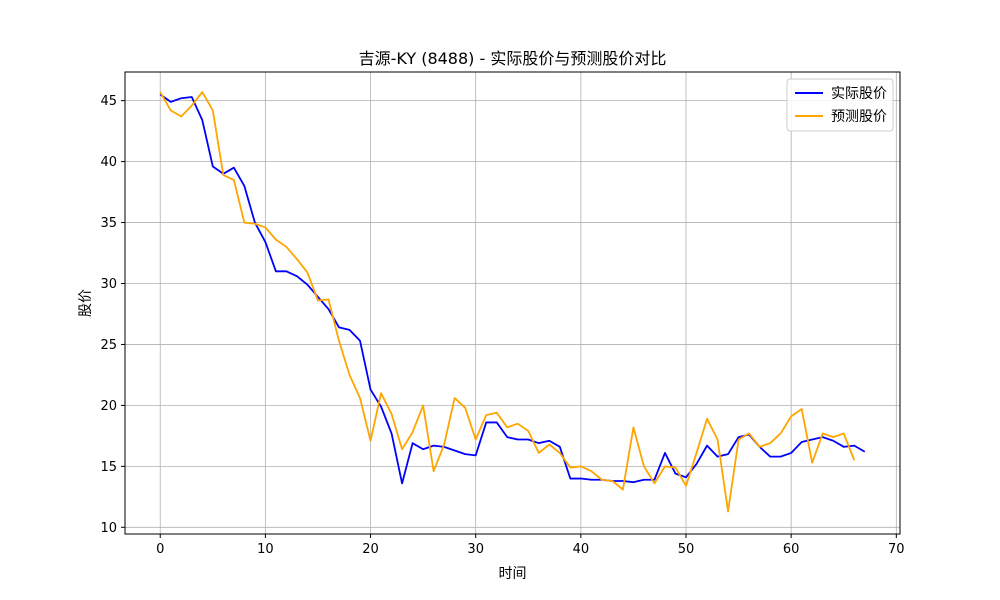  What do you see at coordinates (265, 549) in the screenshot?
I see `x-tick-label: 10` at bounding box center [265, 549].